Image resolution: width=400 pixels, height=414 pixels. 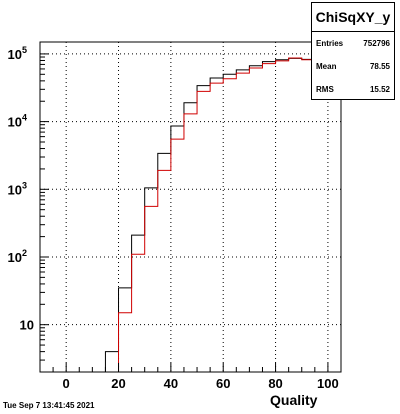 I want to click on rms-label: RMS, so click(x=325, y=89).